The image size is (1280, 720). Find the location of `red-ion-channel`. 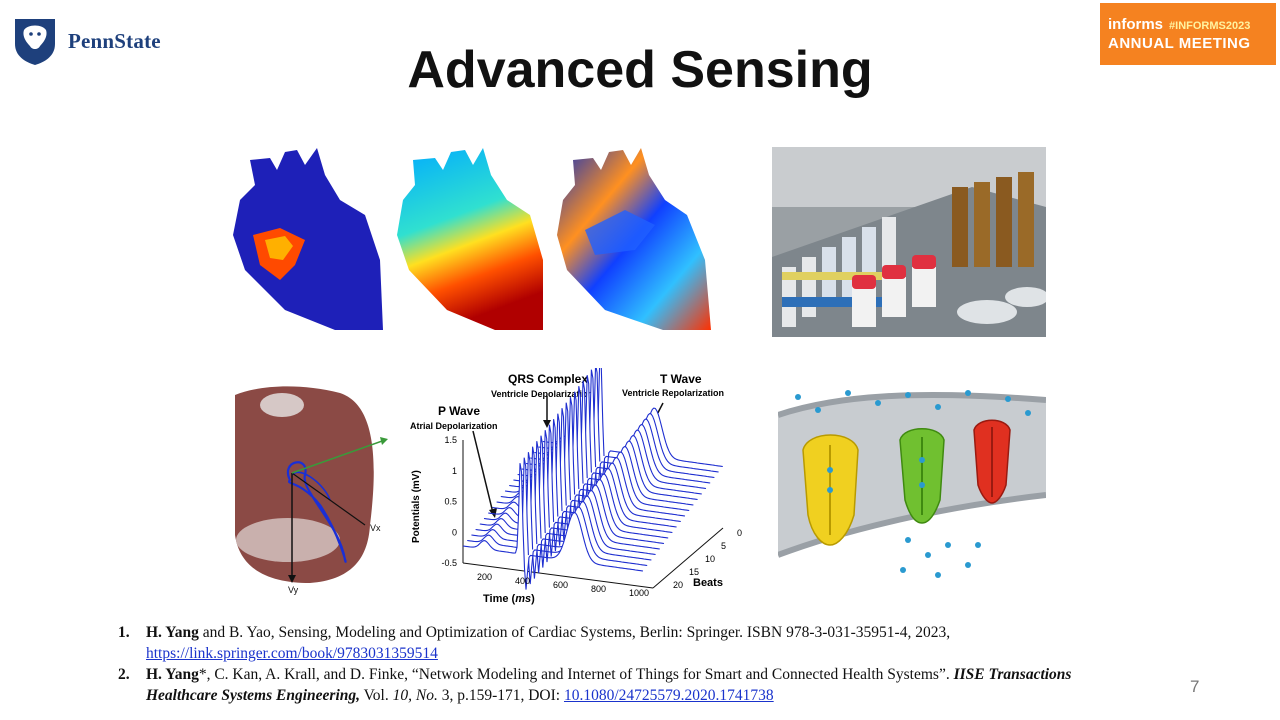

red-ion-channel is located at coordinates (992, 461).